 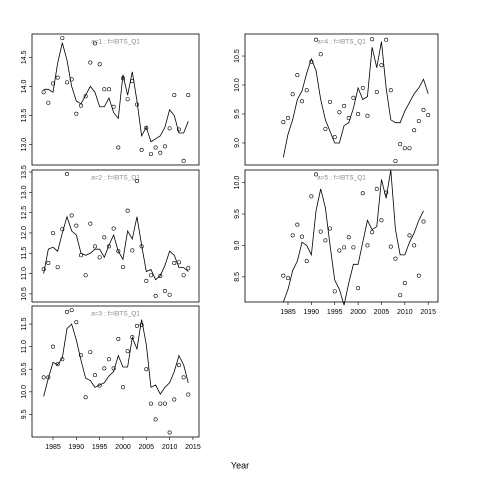 I want to click on x-tick-label: 1990, so click(x=77, y=447).